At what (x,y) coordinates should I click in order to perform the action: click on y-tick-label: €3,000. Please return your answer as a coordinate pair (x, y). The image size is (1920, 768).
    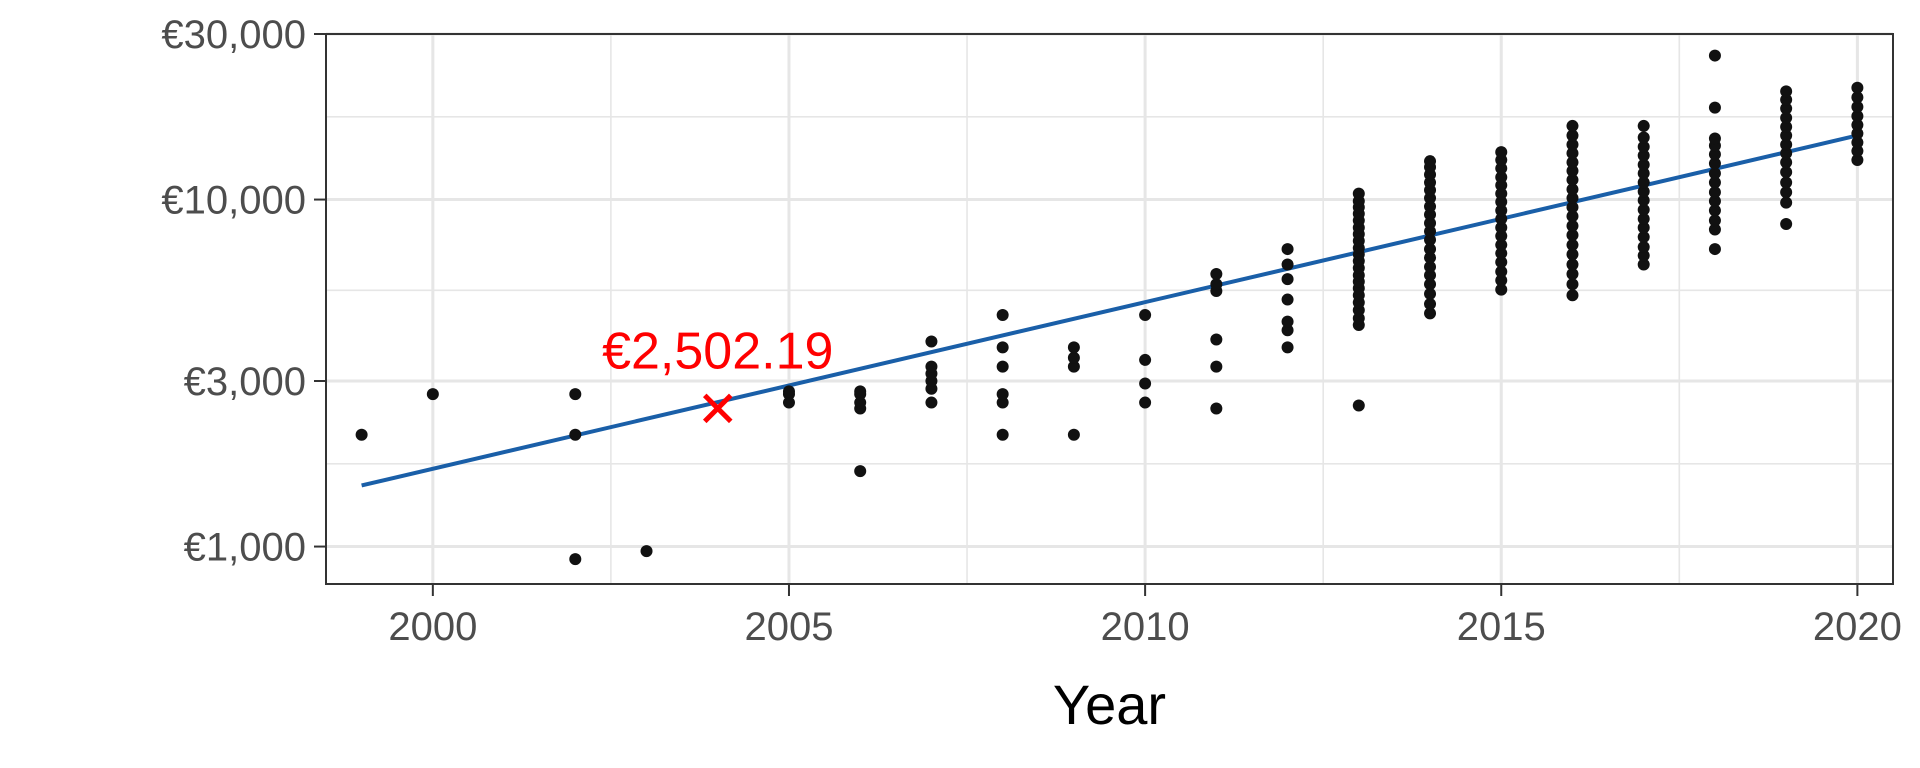
    Looking at the image, I should click on (245, 382).